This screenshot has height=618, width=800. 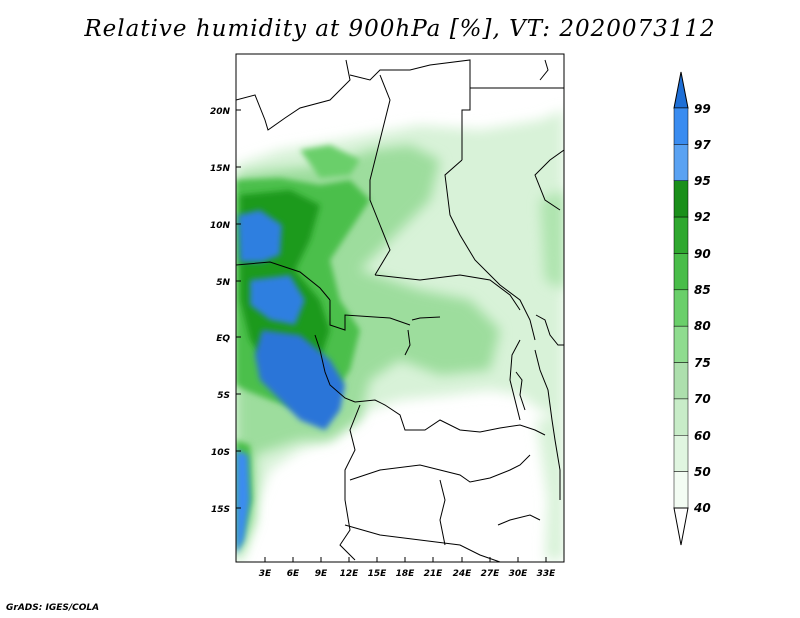 What do you see at coordinates (702, 254) in the screenshot?
I see `colorbar-label-90: 90` at bounding box center [702, 254].